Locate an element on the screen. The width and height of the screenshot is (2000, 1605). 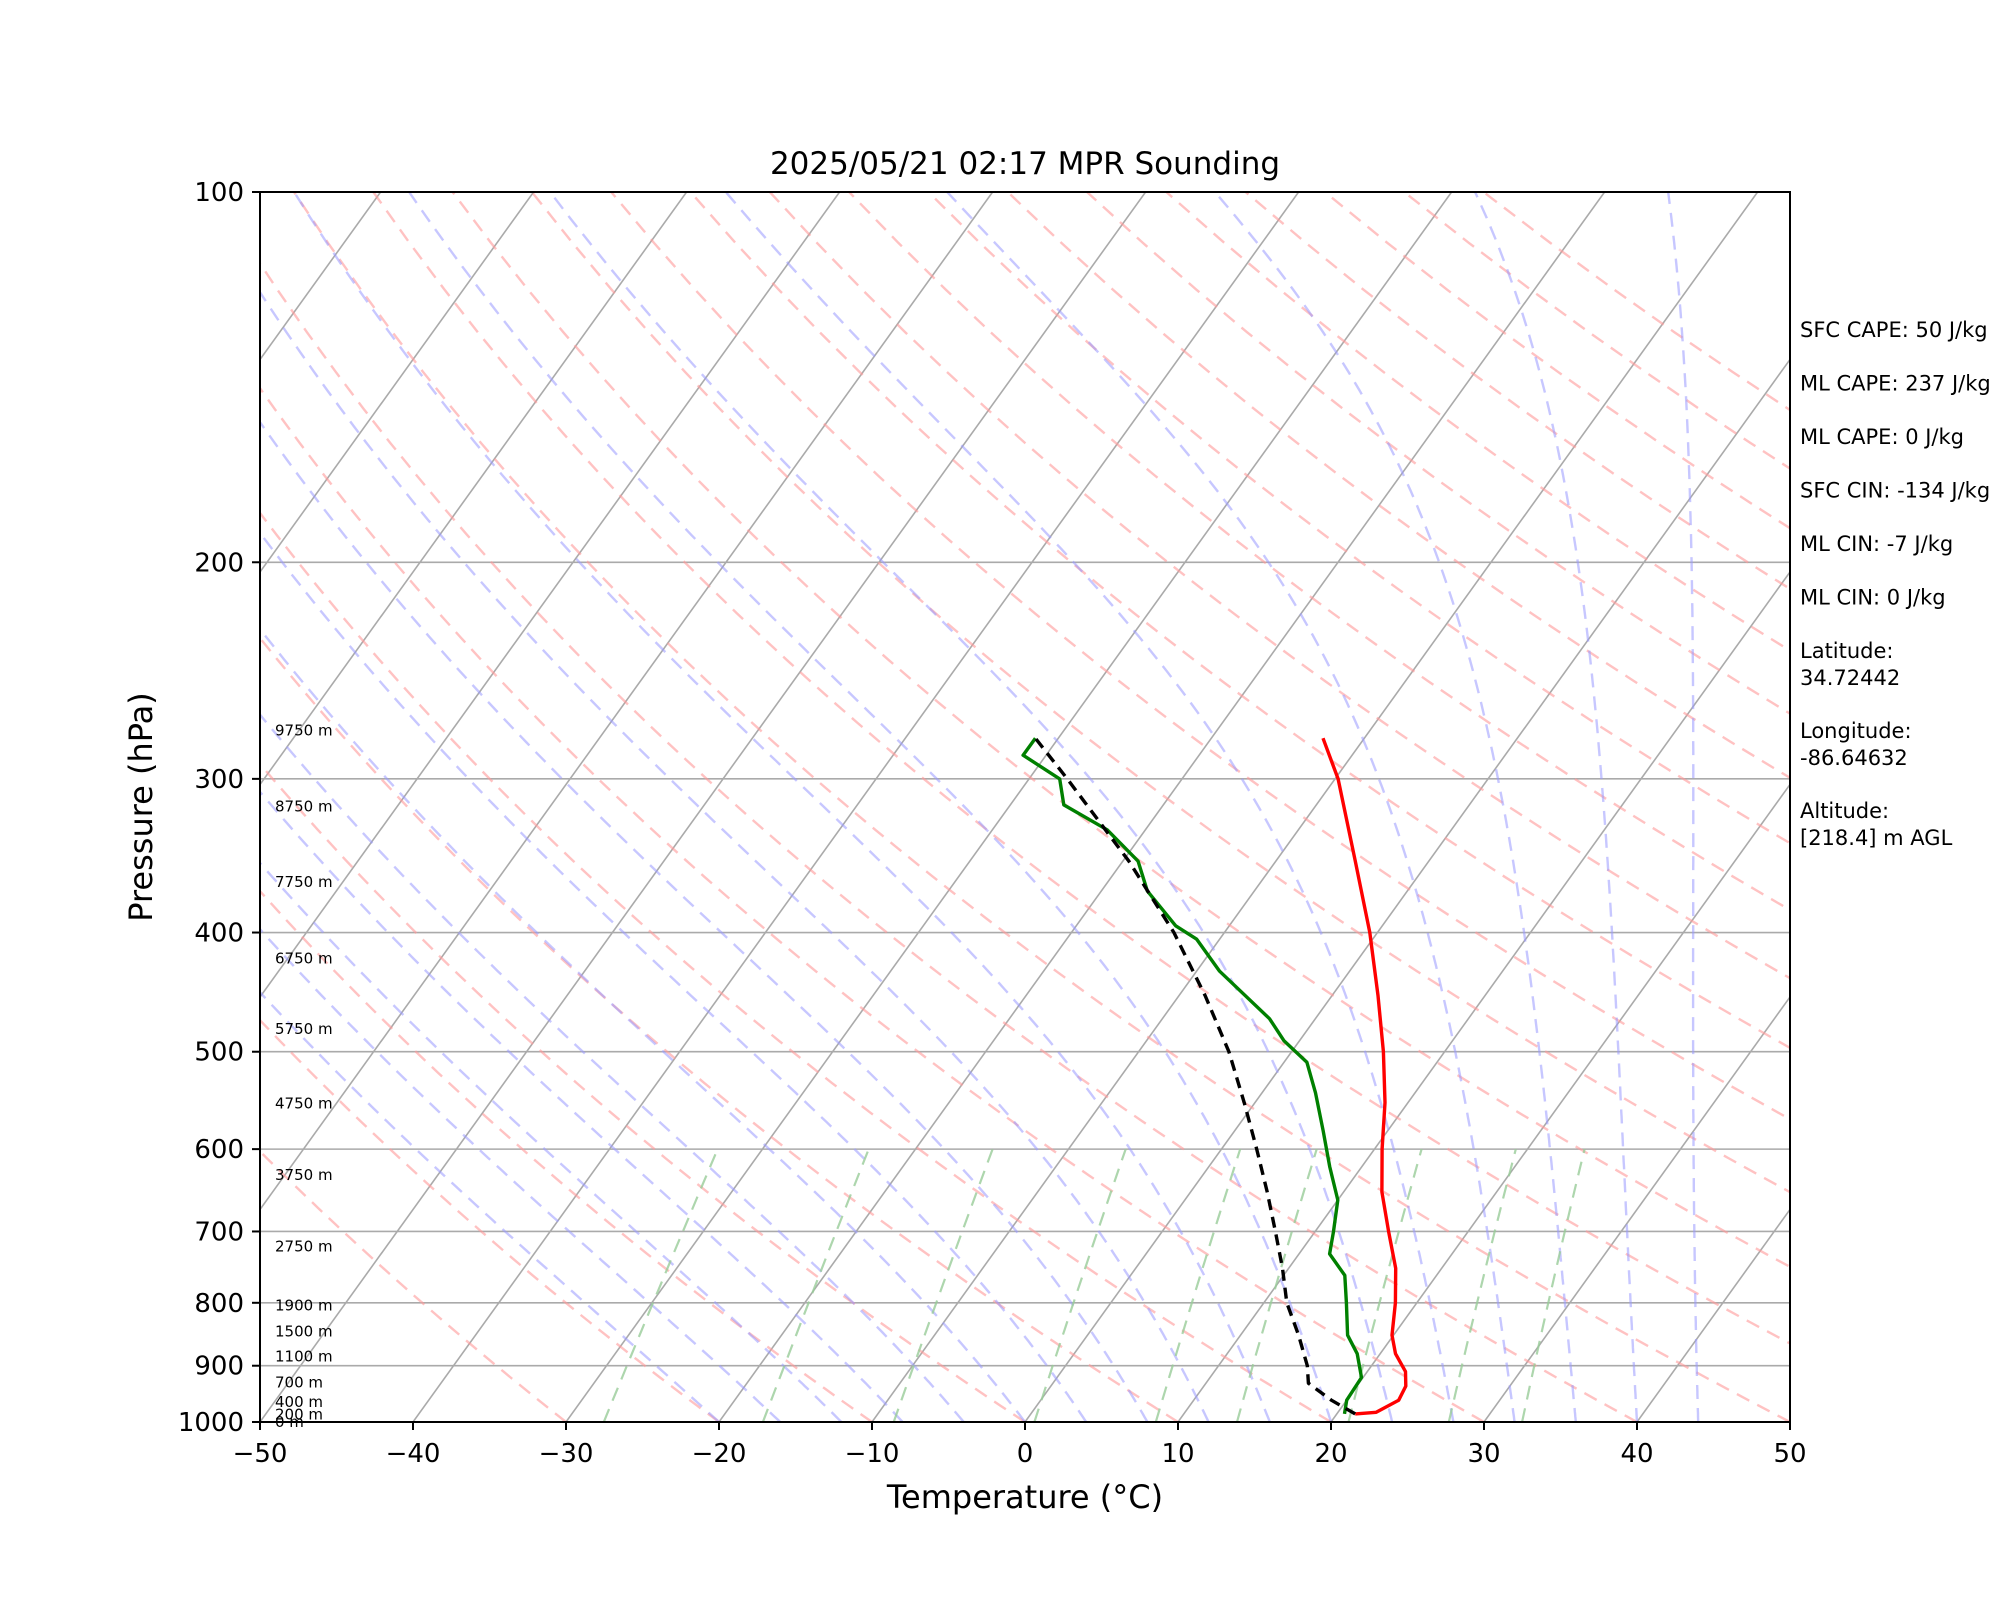
height-label: 3750 m is located at coordinates (304, 1175).